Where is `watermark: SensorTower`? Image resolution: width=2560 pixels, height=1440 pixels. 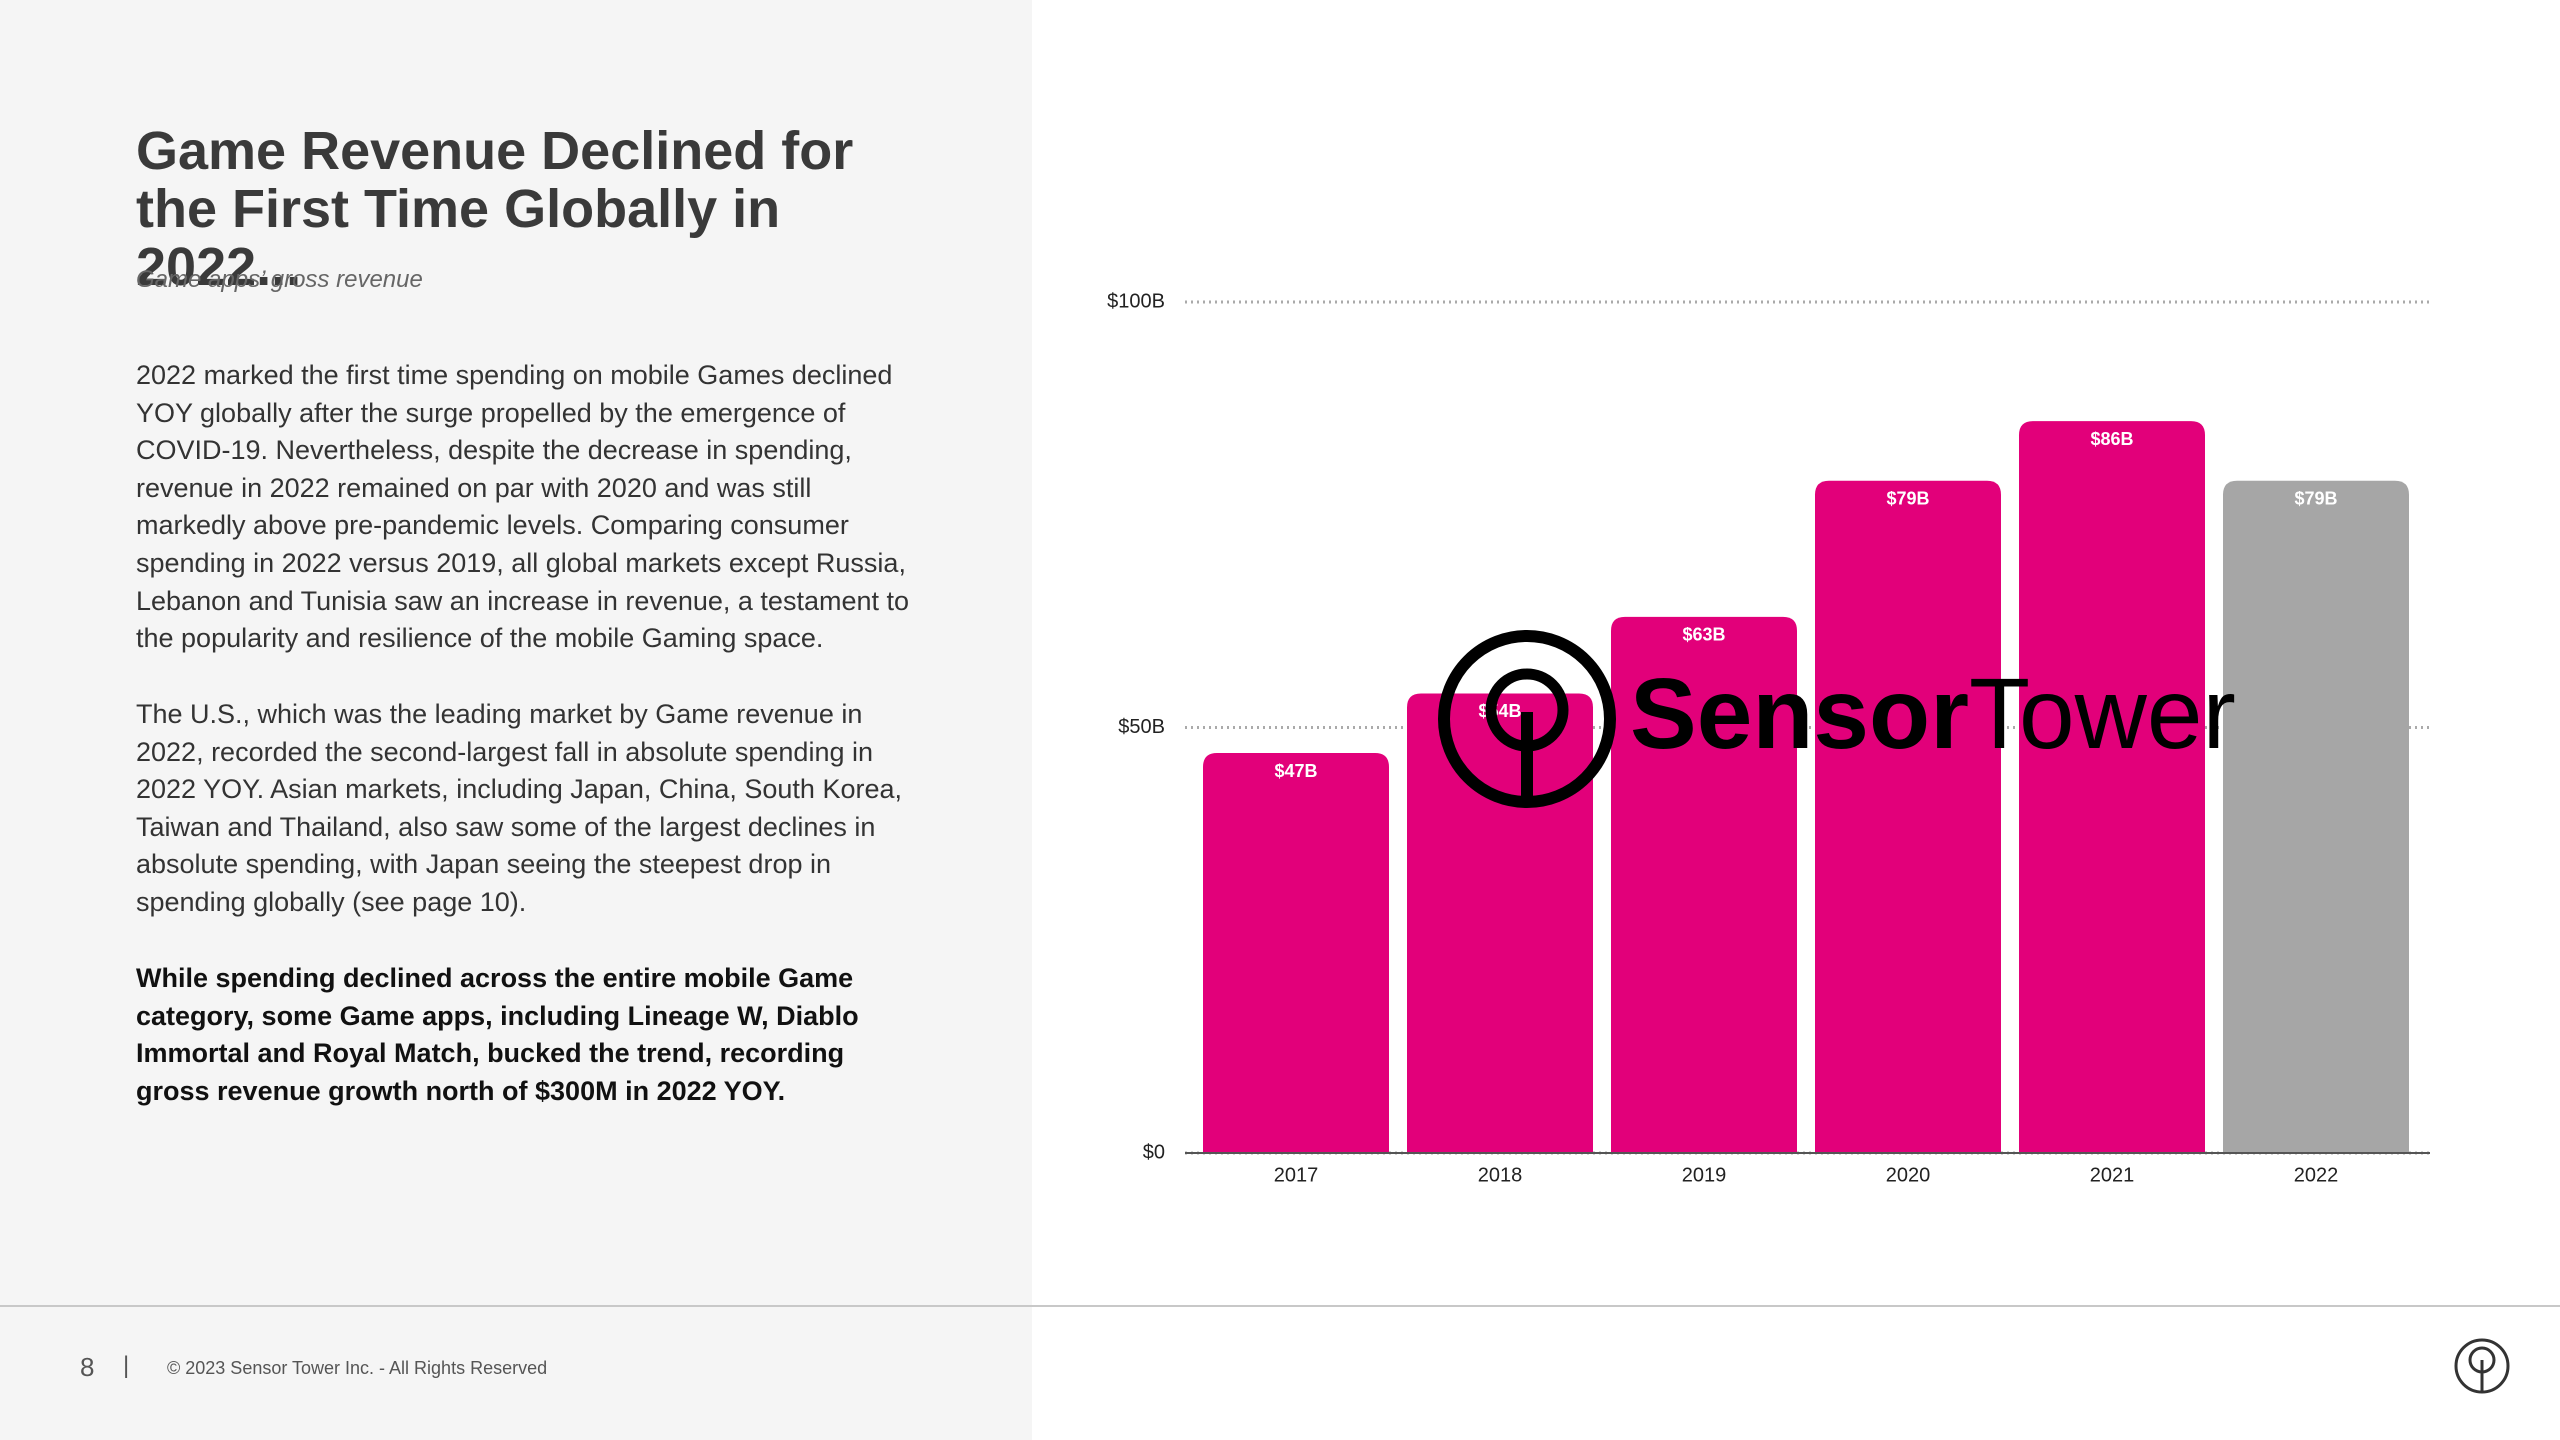
watermark: SensorTower is located at coordinates (1837, 719).